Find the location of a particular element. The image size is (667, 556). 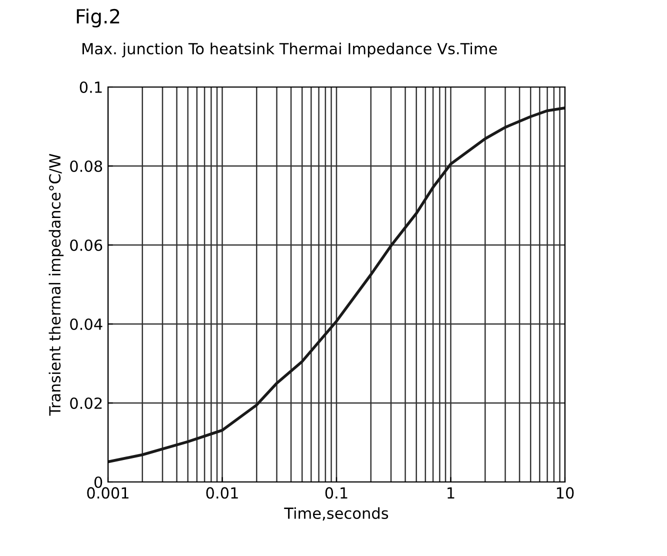

chart-subtitle: Max. junction To heatsink Thermai Impedance Vs.Time is located at coordinates (289, 50).